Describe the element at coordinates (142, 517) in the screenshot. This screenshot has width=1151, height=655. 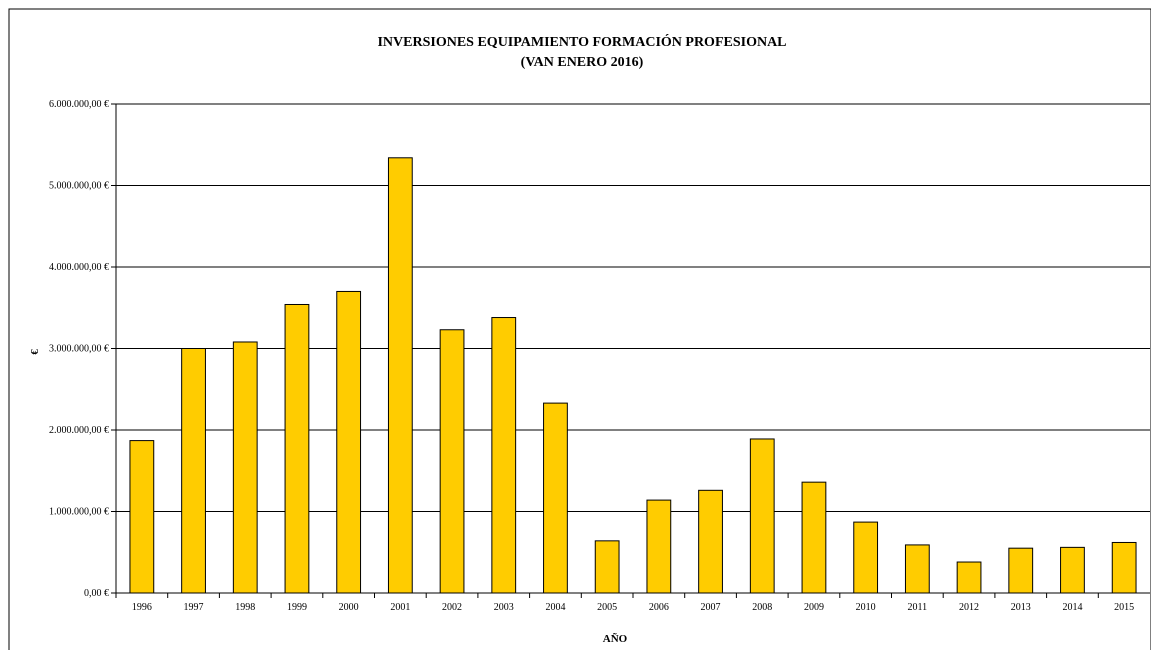
I see `bar-1996` at that location.